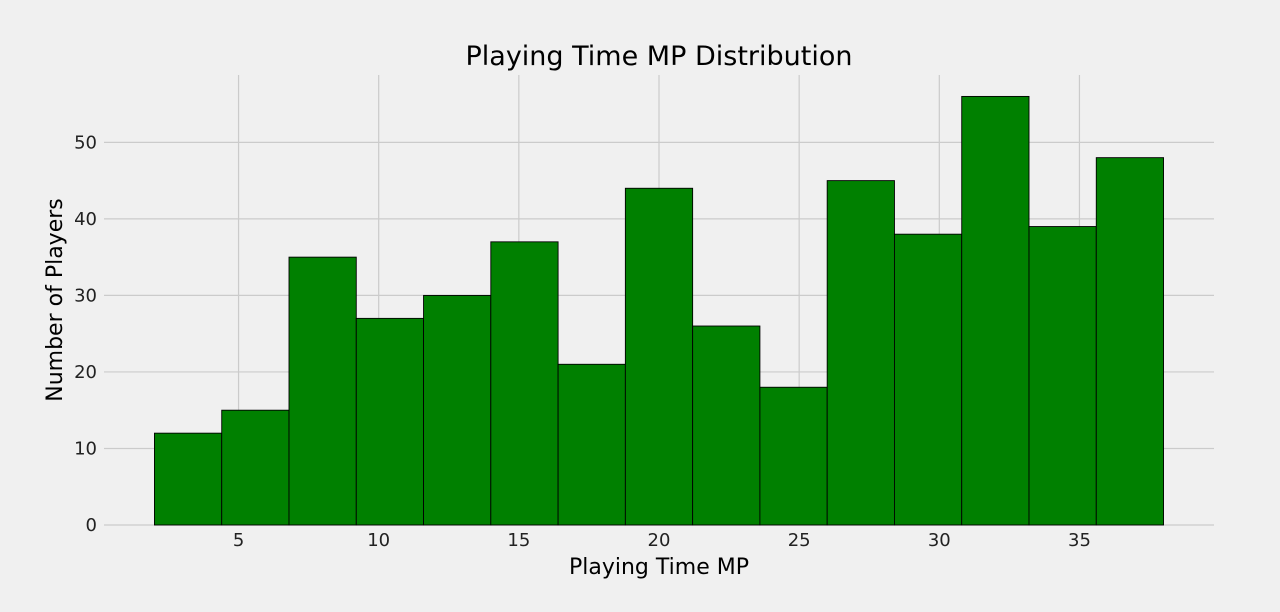 The width and height of the screenshot is (1280, 612). I want to click on x-tick-label: 30, so click(939, 540).